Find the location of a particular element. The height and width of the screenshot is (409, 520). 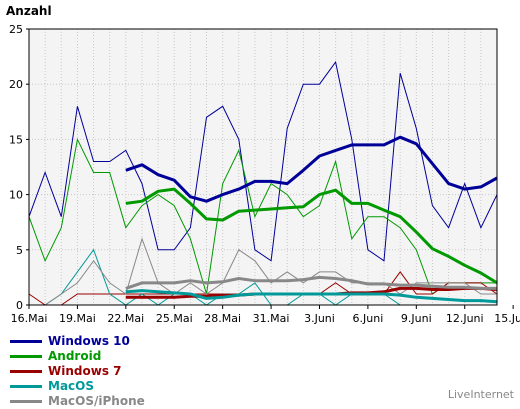

y-tick-label: 10 is located at coordinates (16, 195).